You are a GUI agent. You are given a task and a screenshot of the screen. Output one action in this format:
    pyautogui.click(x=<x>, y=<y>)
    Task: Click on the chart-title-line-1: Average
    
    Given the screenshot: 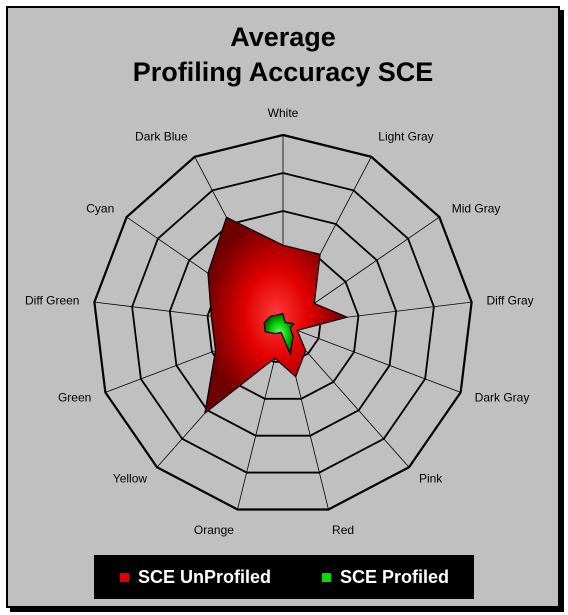 What is the action you would take?
    pyautogui.click(x=283, y=37)
    